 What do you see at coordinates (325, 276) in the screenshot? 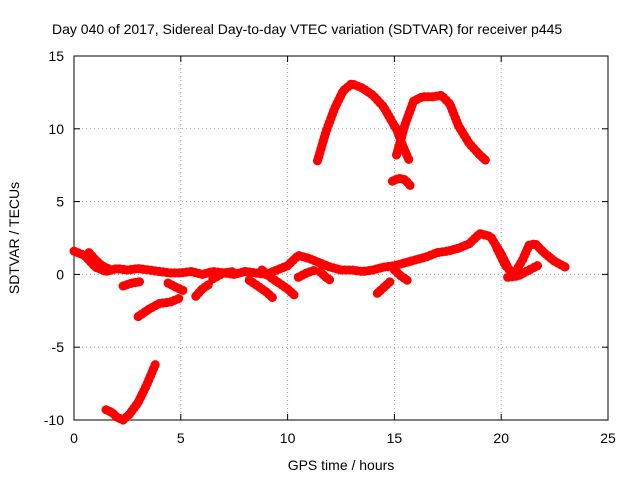
I see `series-arc-j-markers` at bounding box center [325, 276].